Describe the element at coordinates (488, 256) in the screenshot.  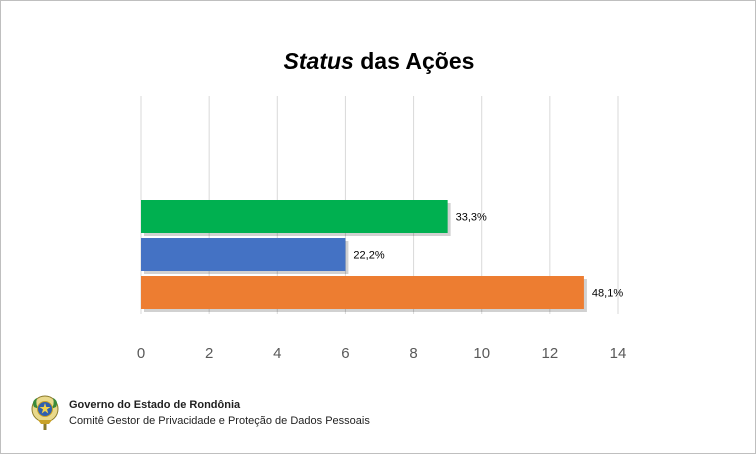
I see `bar-labels: 33,3% 22,2% 48,1%` at that location.